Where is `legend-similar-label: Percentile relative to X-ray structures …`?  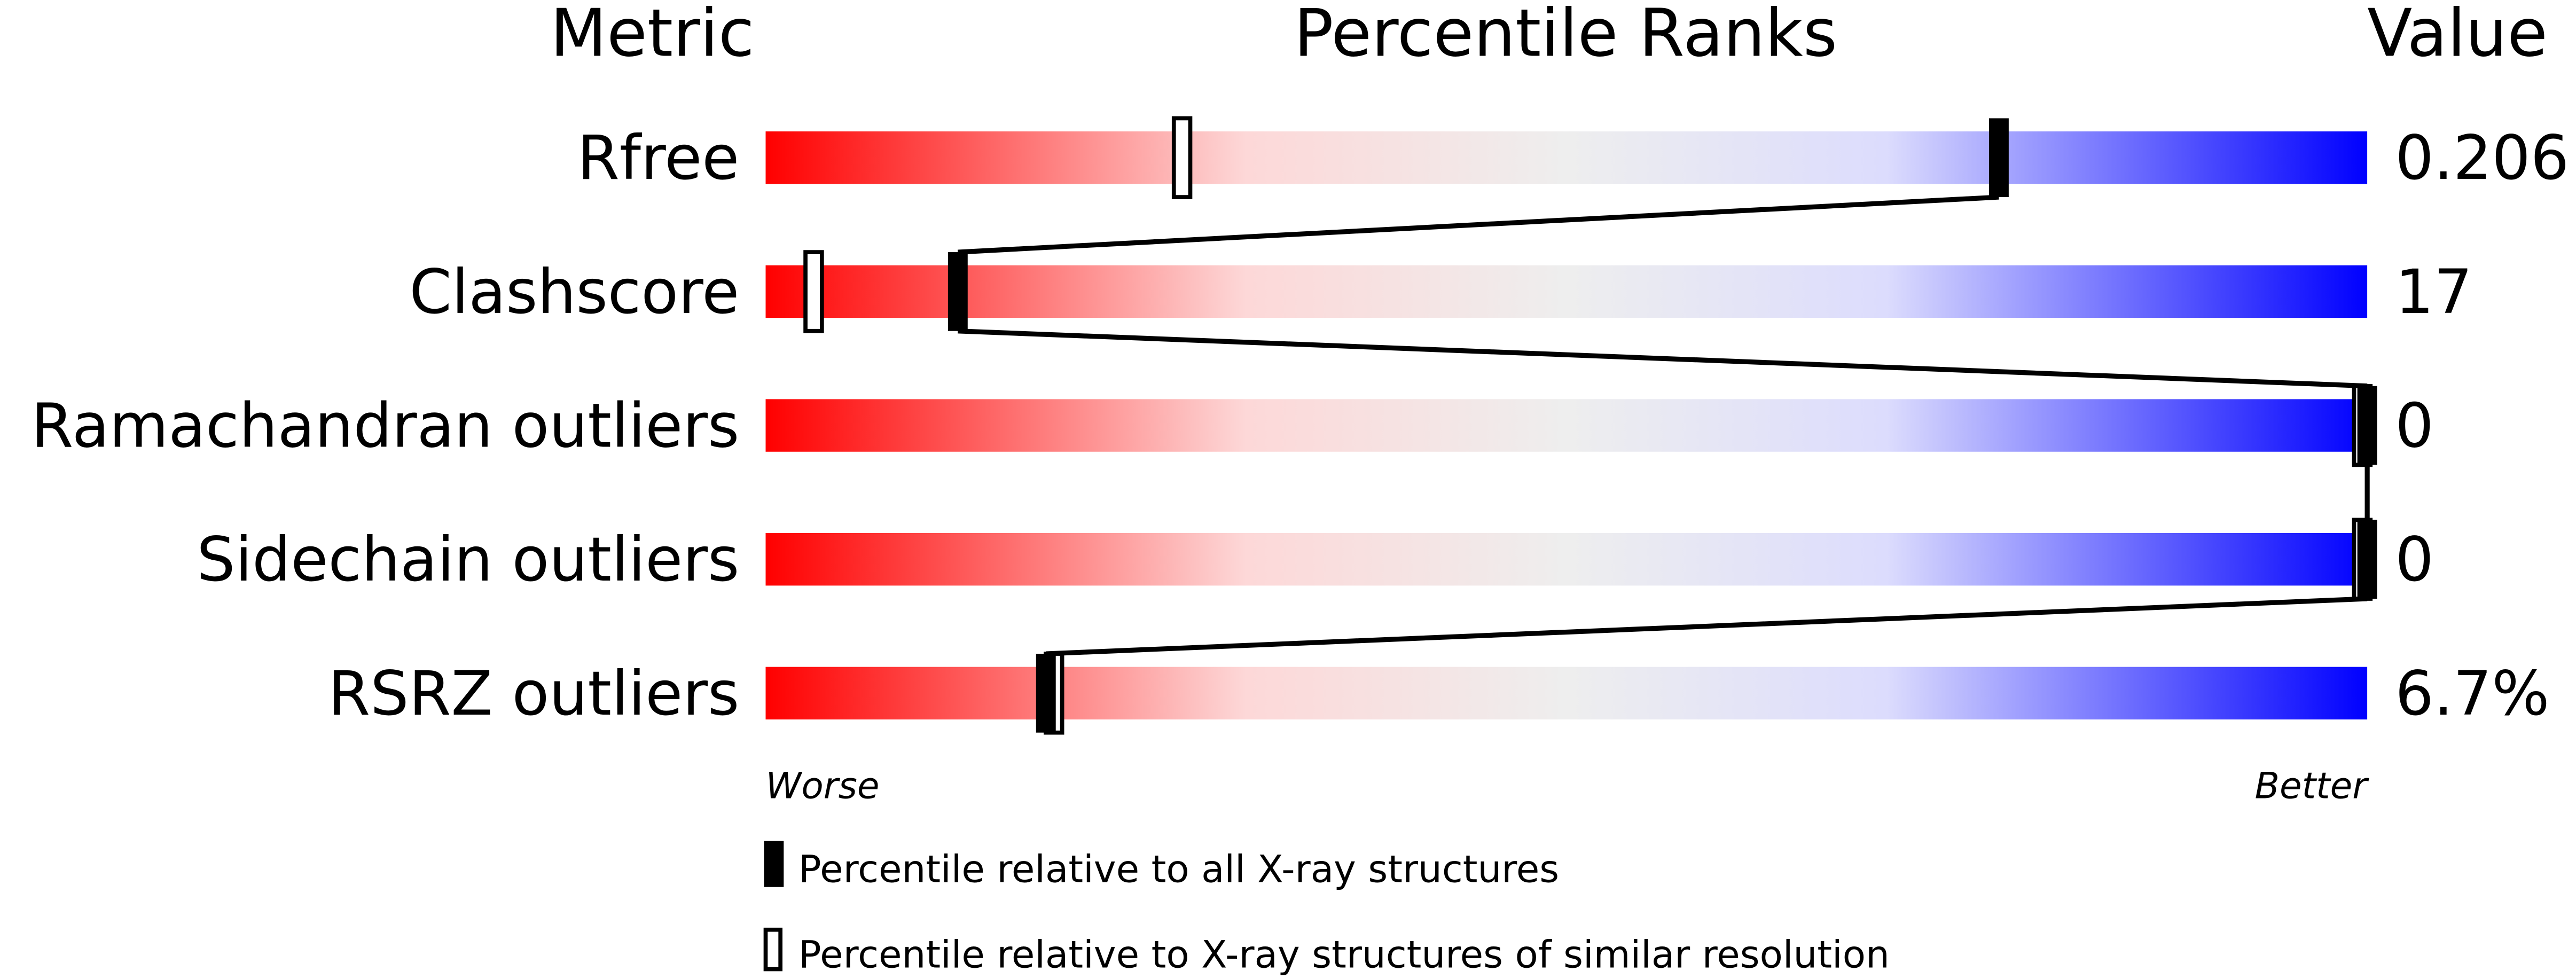
legend-similar-label: Percentile relative to X-ray structures … is located at coordinates (1344, 954).